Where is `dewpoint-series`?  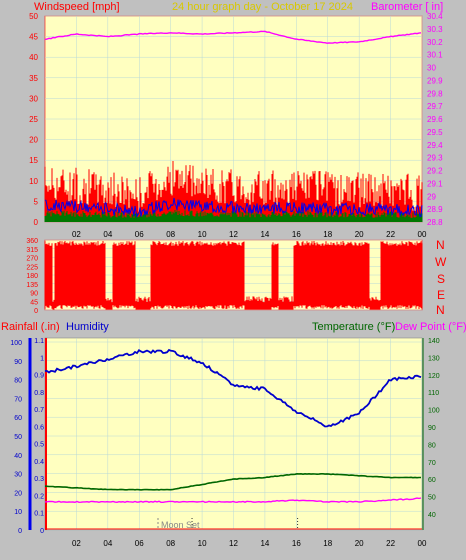
dewpoint-series is located at coordinates (233, 500).